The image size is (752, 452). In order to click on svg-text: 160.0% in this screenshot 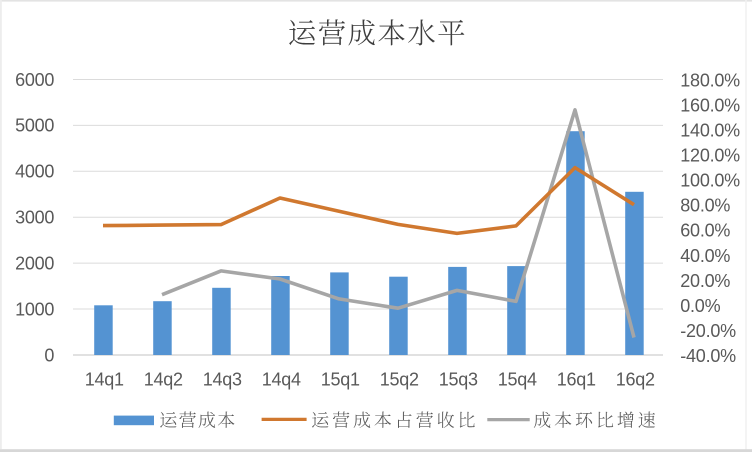, I will do `click(710, 106)`.